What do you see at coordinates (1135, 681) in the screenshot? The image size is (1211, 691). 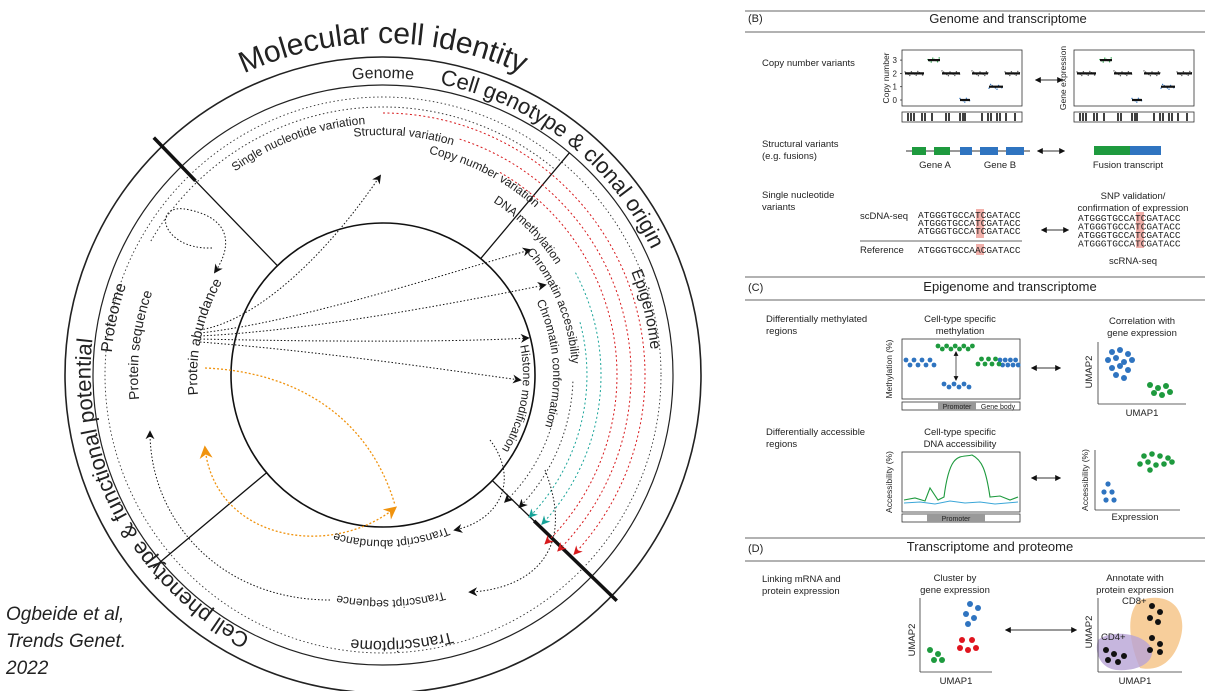 I see `label: UMAP1` at bounding box center [1135, 681].